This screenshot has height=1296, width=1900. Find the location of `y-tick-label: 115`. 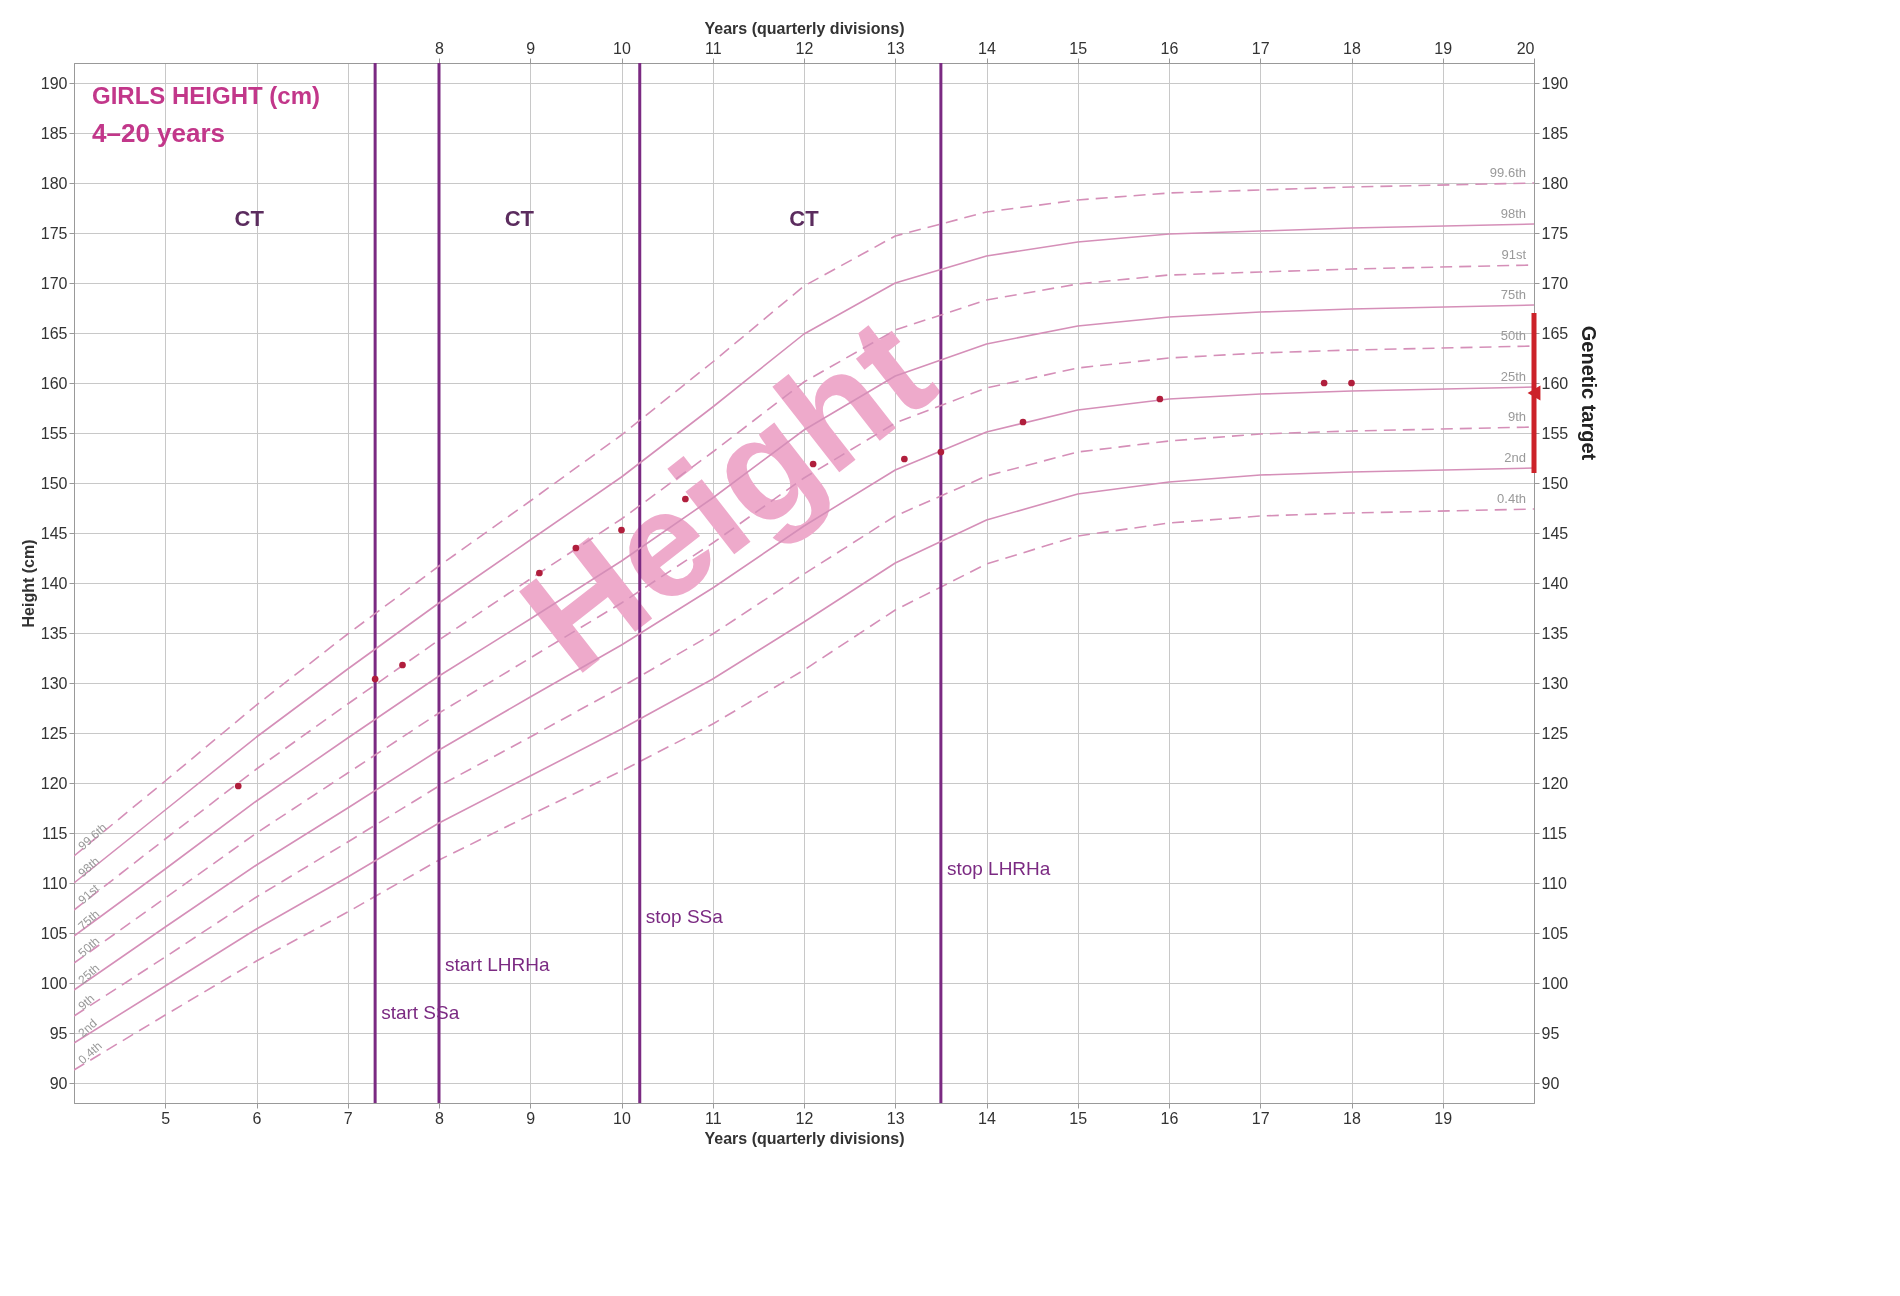

y-tick-label: 115 is located at coordinates (54, 833).